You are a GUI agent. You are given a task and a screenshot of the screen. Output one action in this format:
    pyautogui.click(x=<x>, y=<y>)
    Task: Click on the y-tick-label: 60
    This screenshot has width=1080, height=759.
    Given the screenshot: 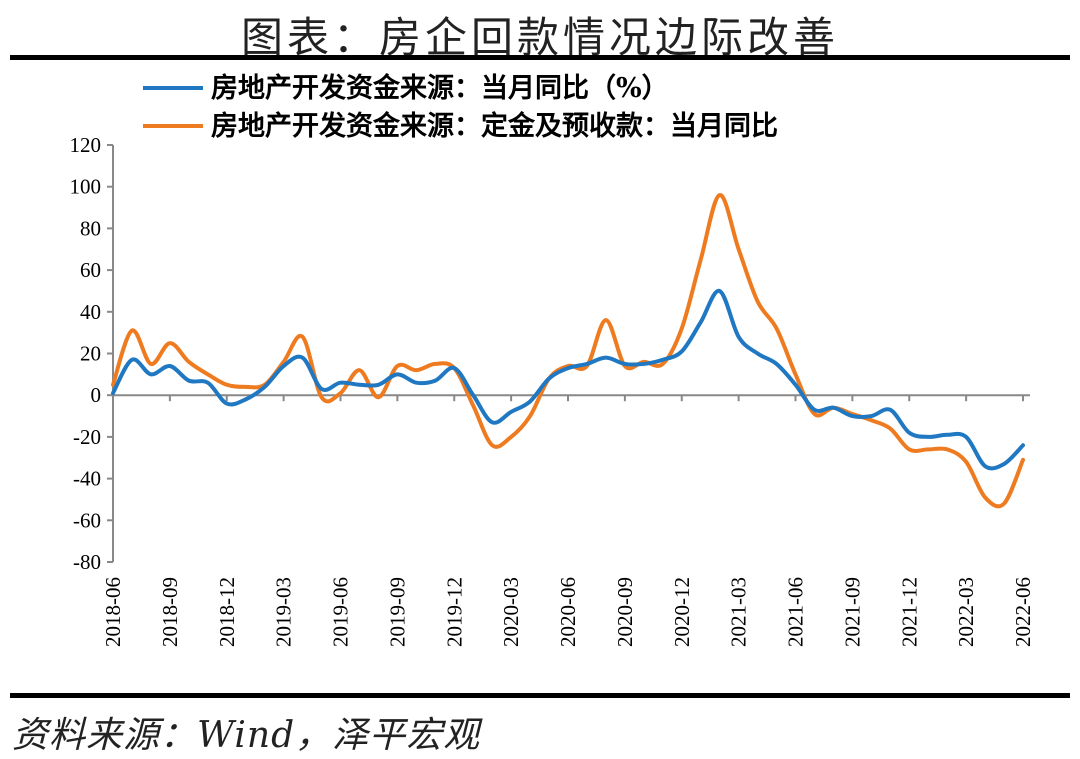 What is the action you would take?
    pyautogui.click(x=90, y=270)
    